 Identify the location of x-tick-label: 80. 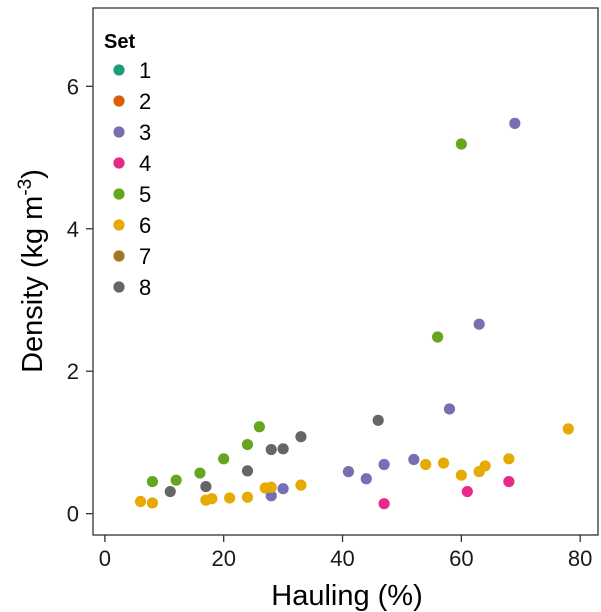
(580, 558).